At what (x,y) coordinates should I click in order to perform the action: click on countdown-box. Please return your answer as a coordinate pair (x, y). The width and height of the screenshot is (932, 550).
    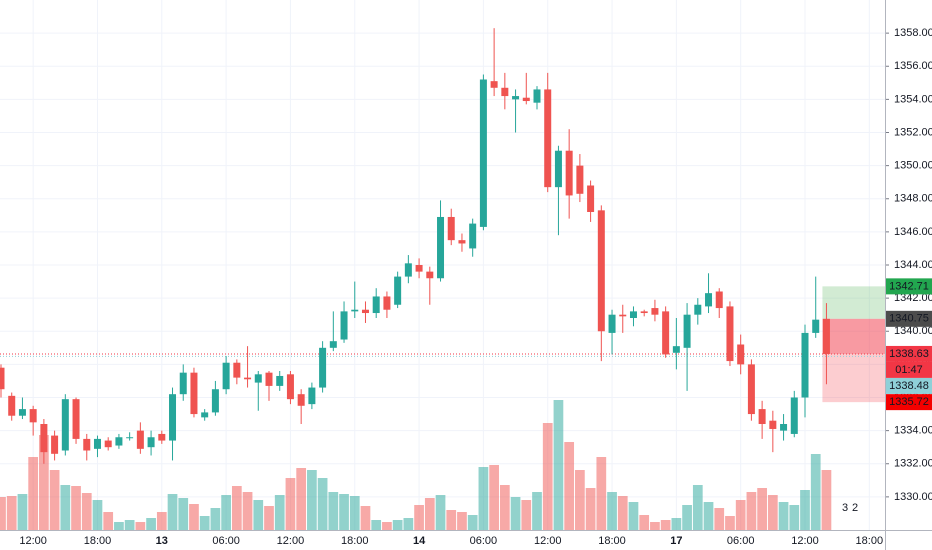
    Looking at the image, I should click on (909, 369).